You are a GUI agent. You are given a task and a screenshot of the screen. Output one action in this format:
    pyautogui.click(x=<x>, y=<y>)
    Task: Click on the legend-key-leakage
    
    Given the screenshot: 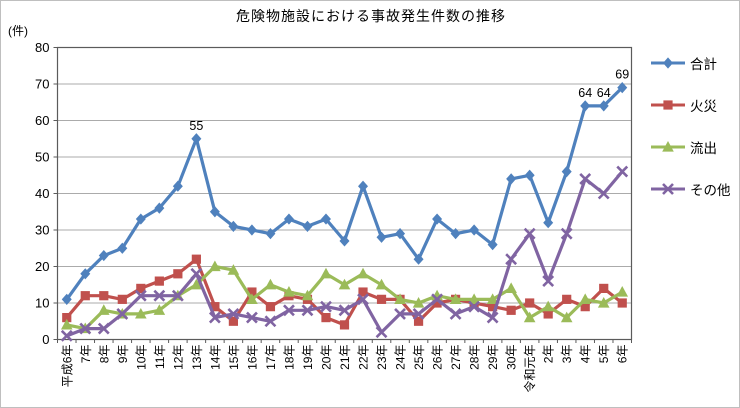 What is the action you would take?
    pyautogui.click(x=668, y=146)
    